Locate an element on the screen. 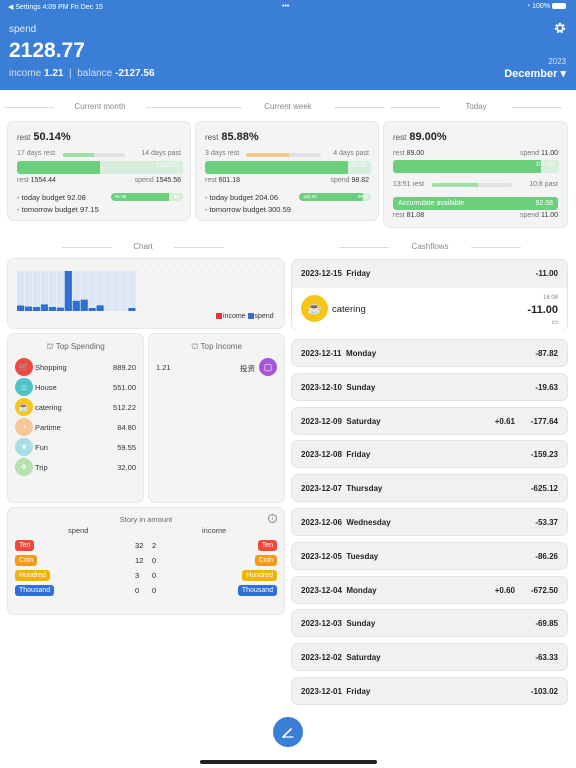  year-label: 2023 is located at coordinates (557, 61).